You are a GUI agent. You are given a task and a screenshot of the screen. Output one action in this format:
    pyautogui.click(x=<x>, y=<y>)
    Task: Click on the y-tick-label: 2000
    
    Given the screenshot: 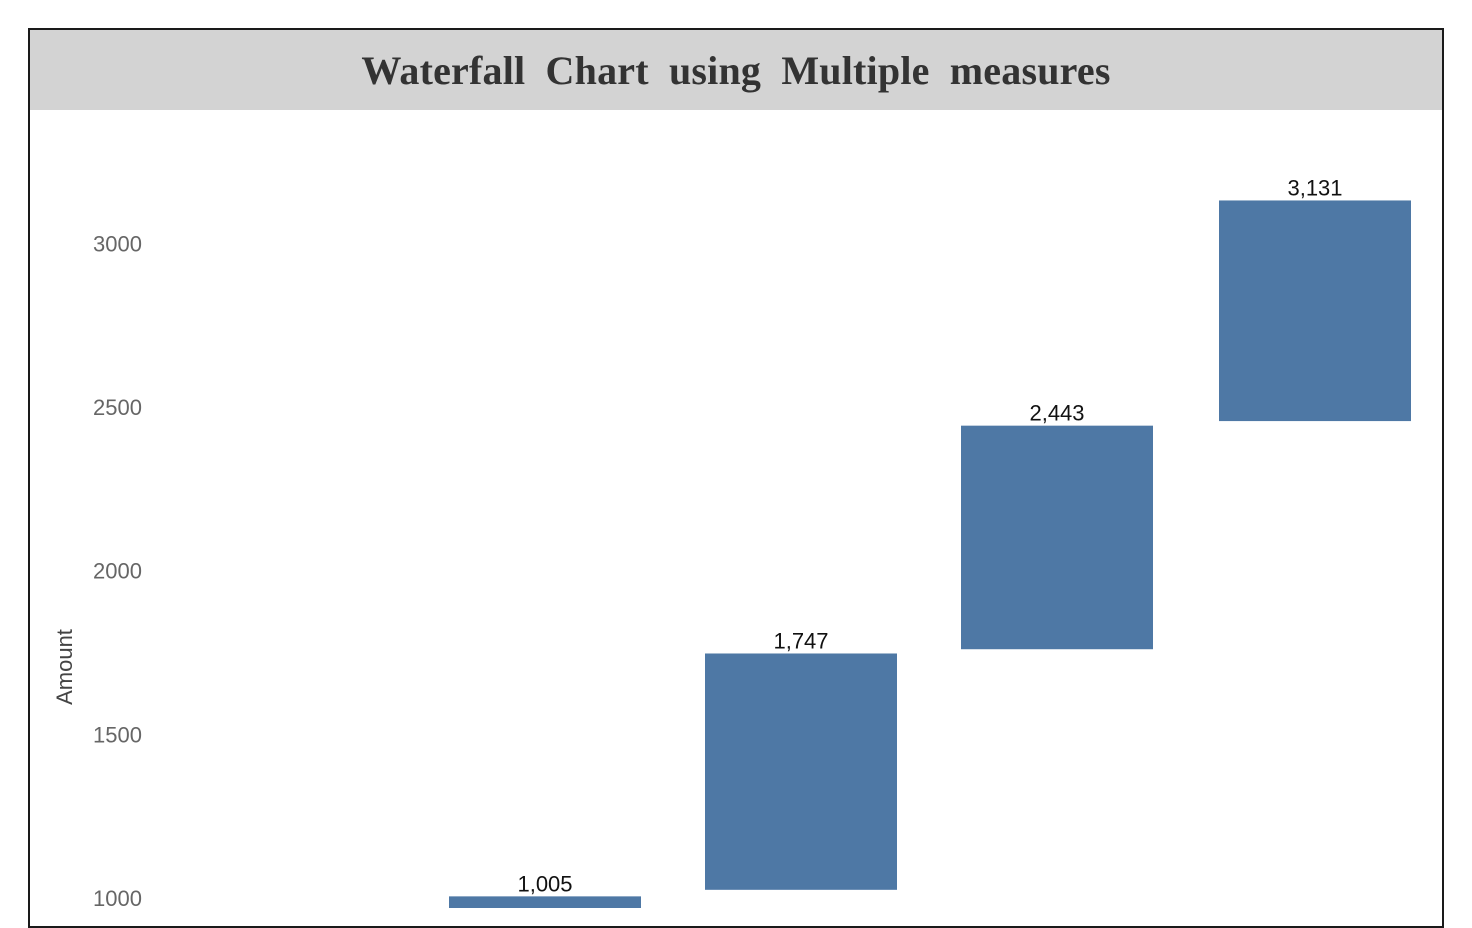 What is the action you would take?
    pyautogui.click(x=117, y=571)
    